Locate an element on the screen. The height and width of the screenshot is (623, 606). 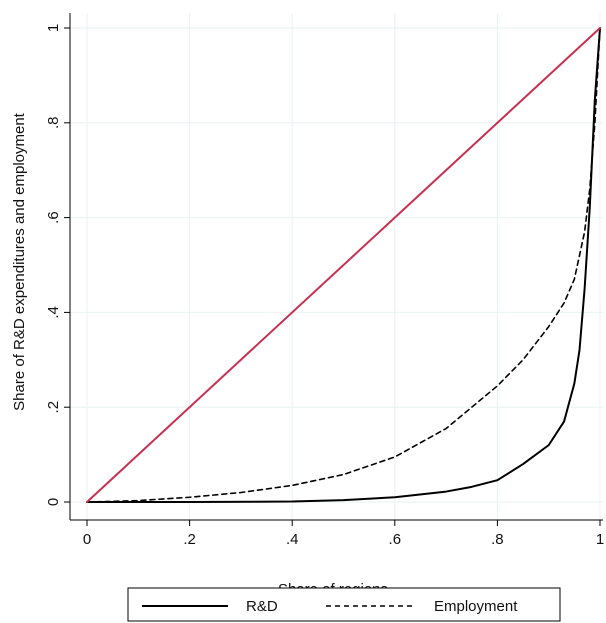
y-tick-label: 0 is located at coordinates (53, 502).